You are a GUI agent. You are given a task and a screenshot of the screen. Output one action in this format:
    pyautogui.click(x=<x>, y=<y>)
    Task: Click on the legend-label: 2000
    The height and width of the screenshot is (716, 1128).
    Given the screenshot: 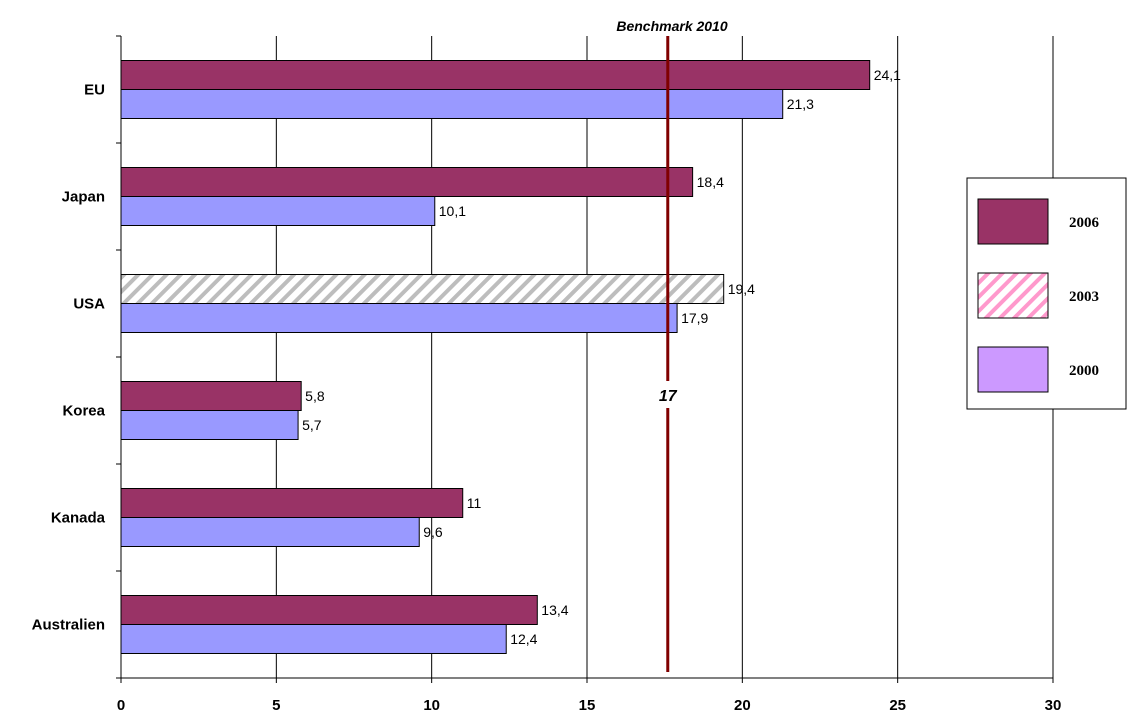 What is the action you would take?
    pyautogui.click(x=1084, y=371)
    